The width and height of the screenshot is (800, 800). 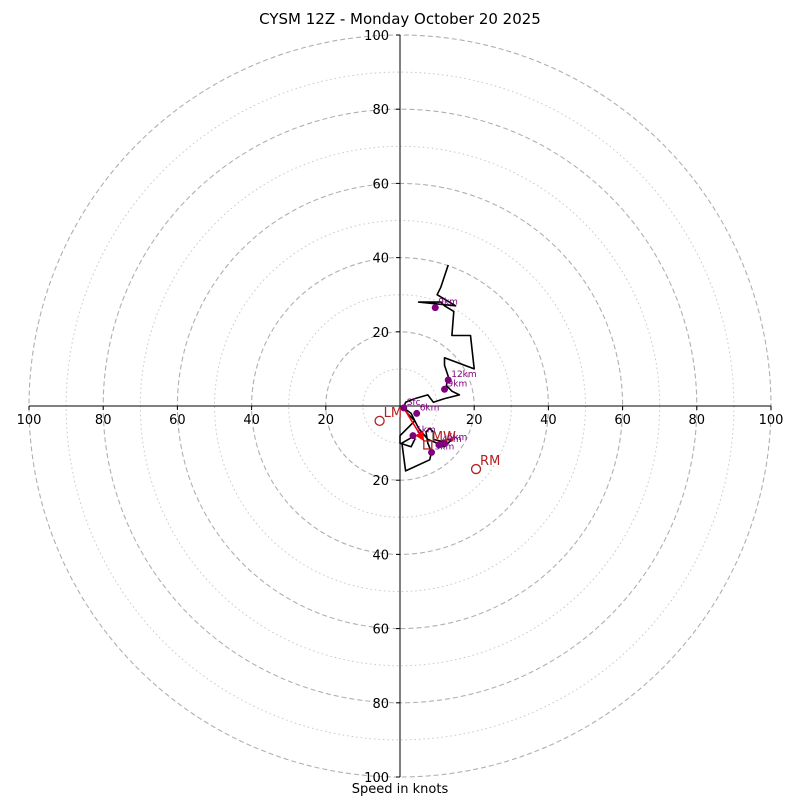 What do you see at coordinates (428, 445) in the screenshot?
I see `mean-wind-marker` at bounding box center [428, 445].